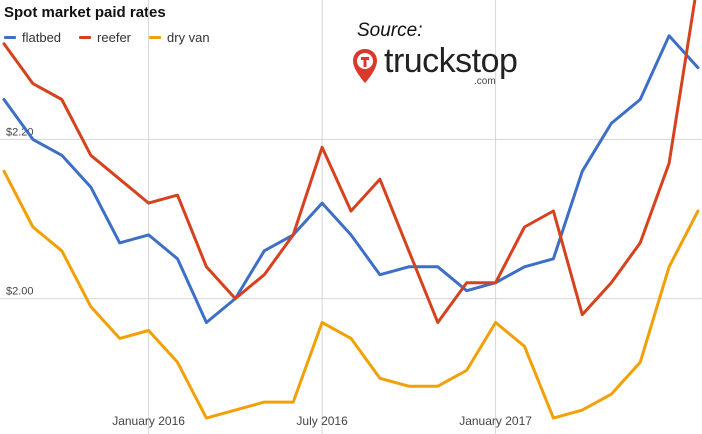  I want to click on legend-item-reefer: reefer, so click(105, 37).